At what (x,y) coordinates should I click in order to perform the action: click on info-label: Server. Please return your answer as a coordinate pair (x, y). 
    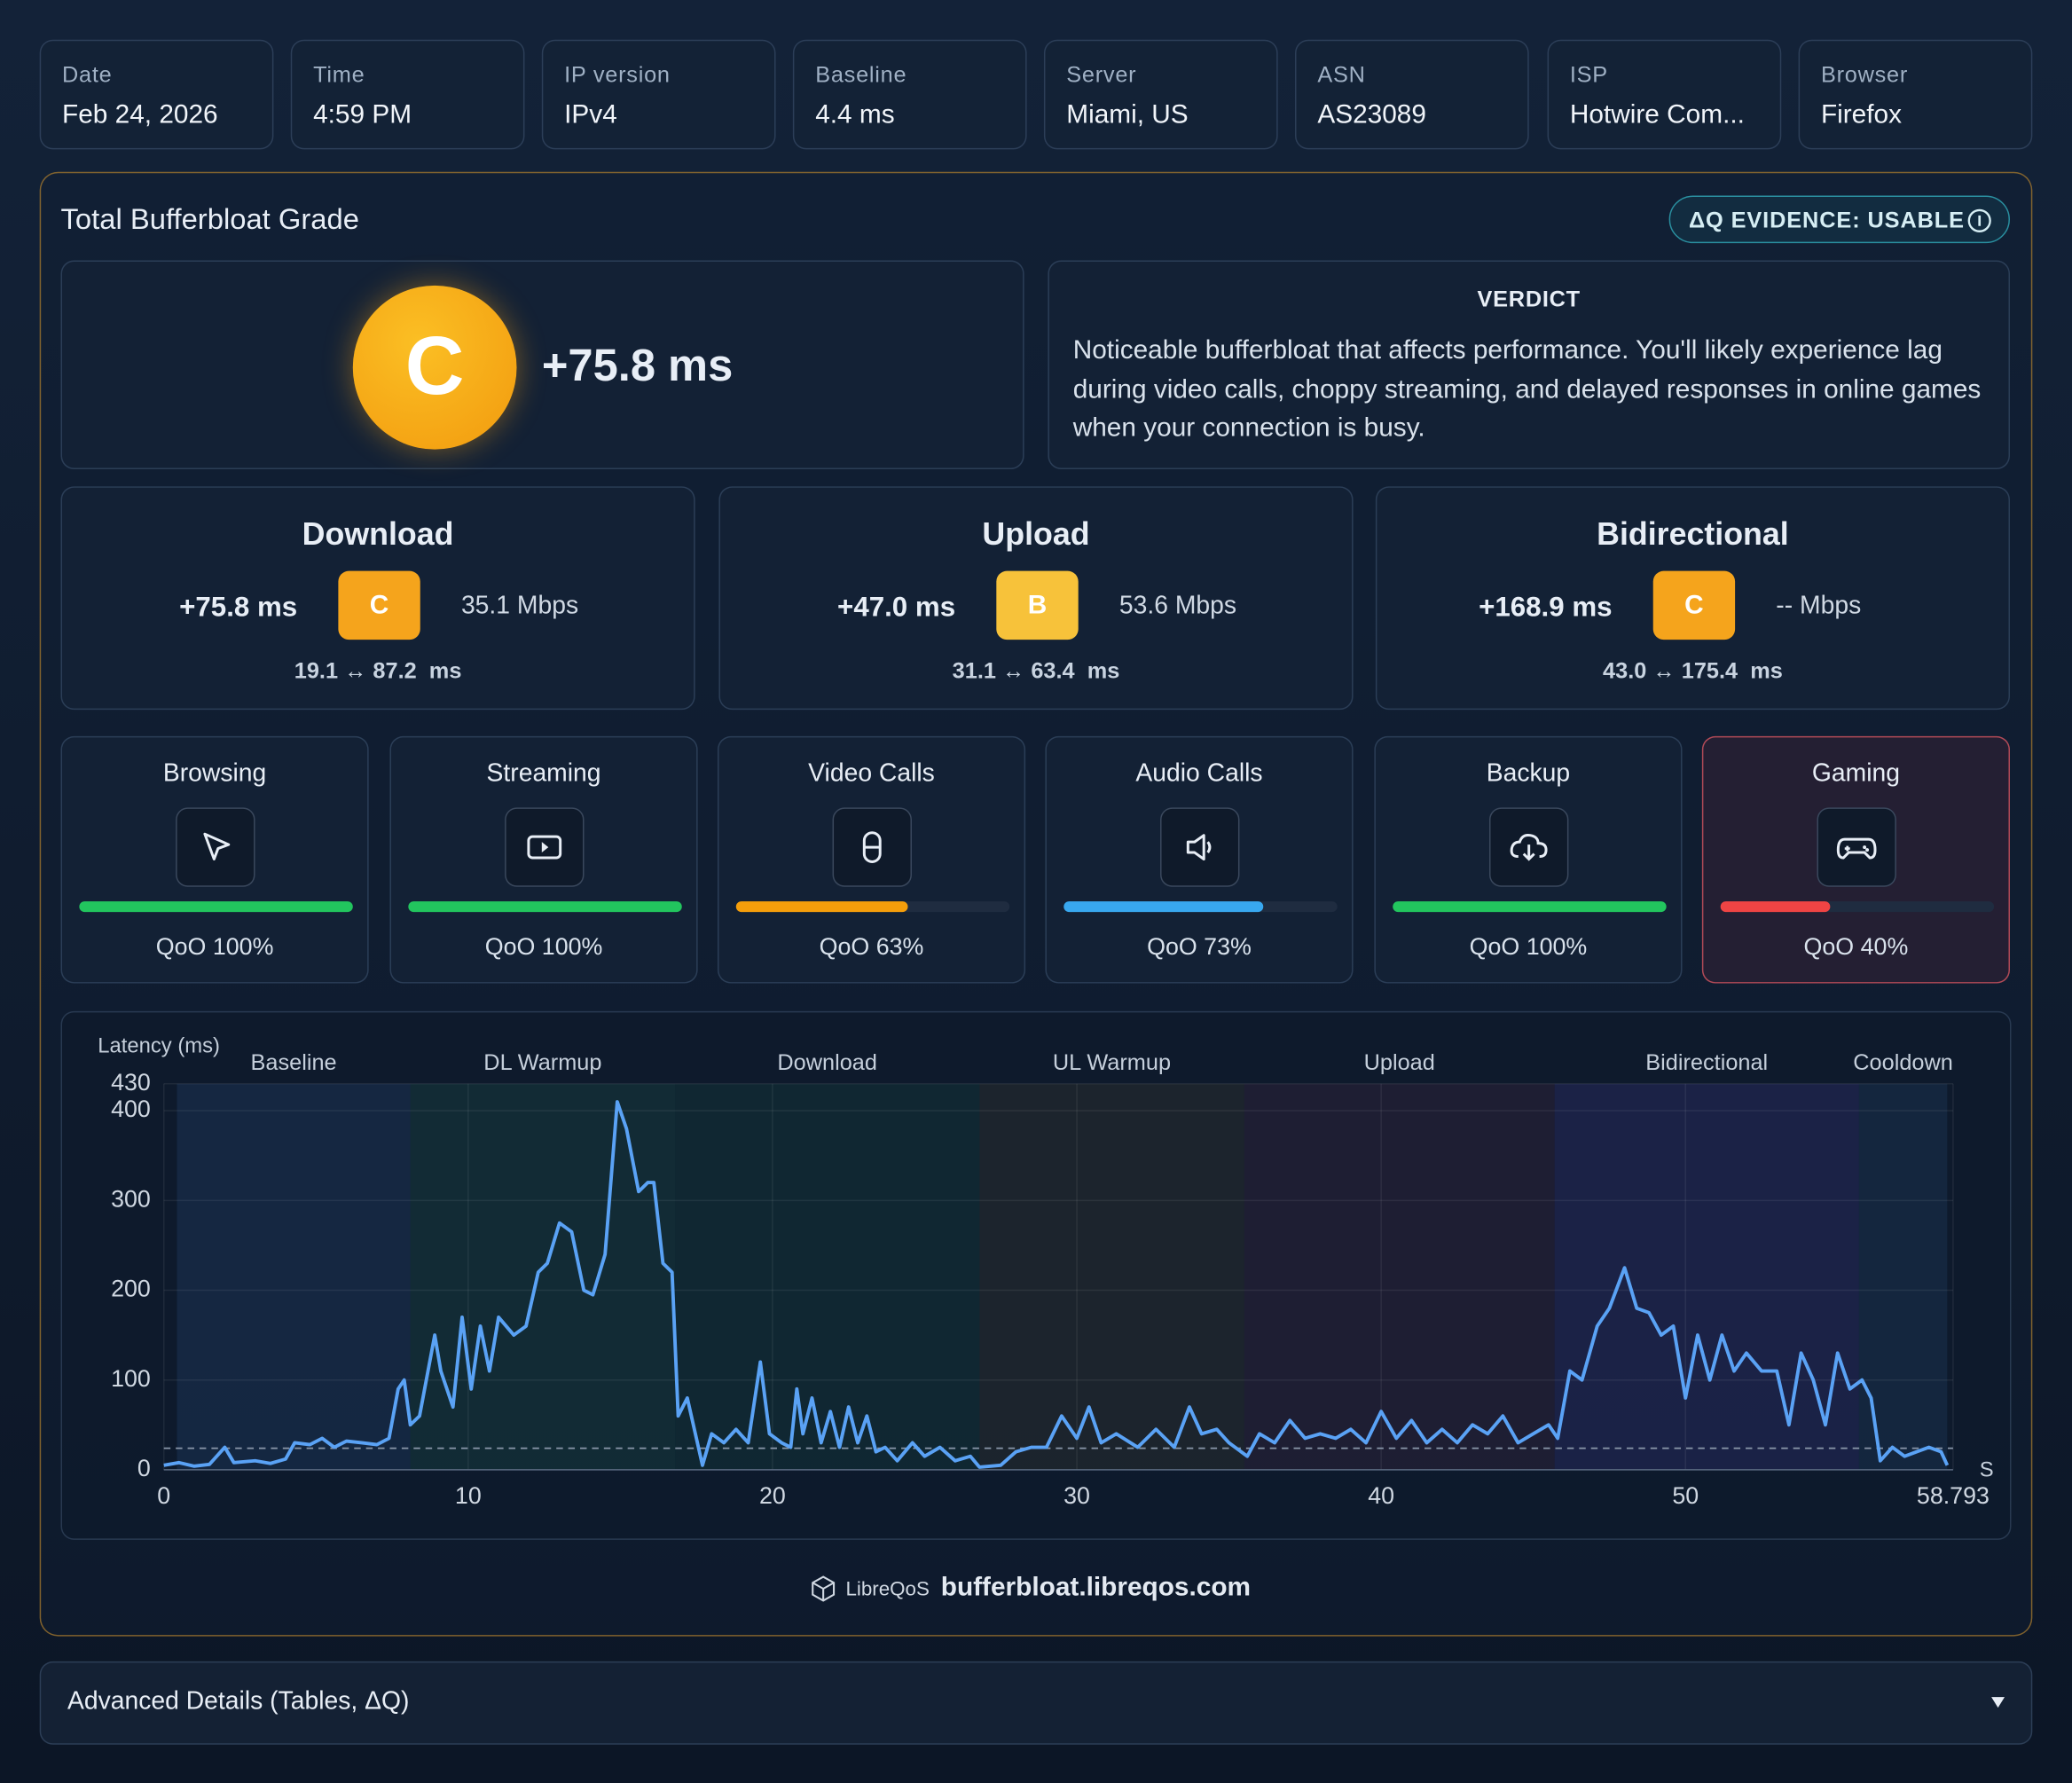
    Looking at the image, I should click on (1101, 75).